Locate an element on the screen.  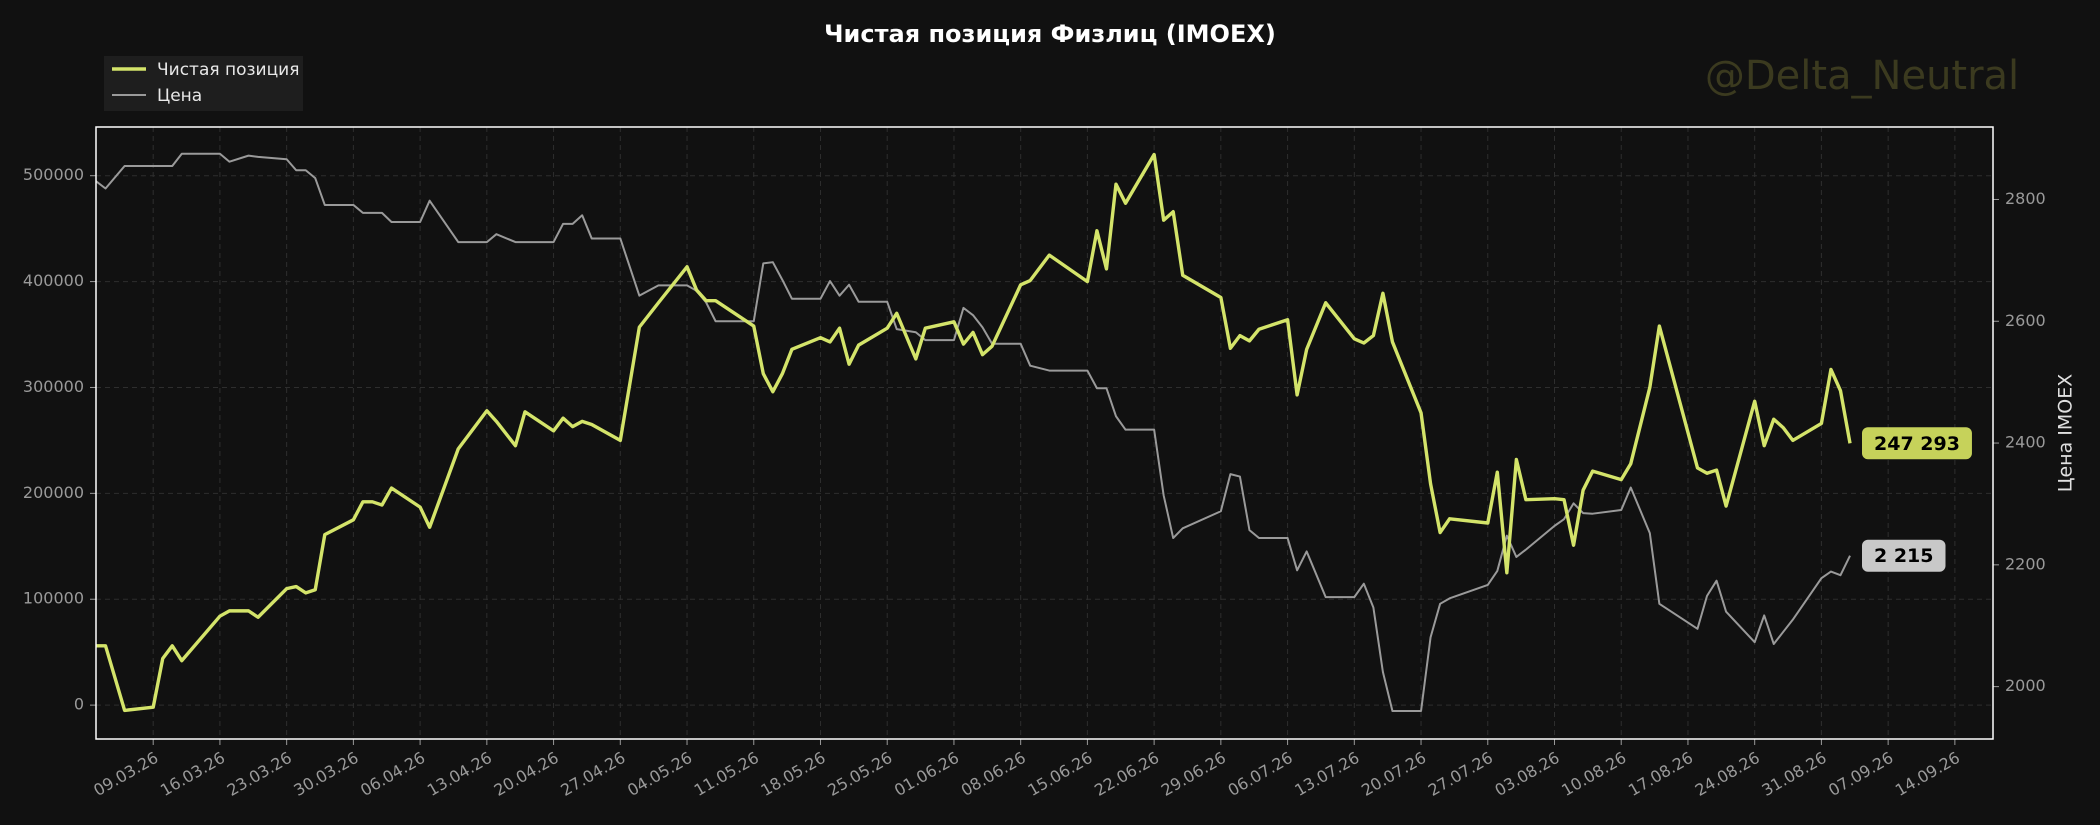
end-label-text: 247 293 is located at coordinates (1917, 444).